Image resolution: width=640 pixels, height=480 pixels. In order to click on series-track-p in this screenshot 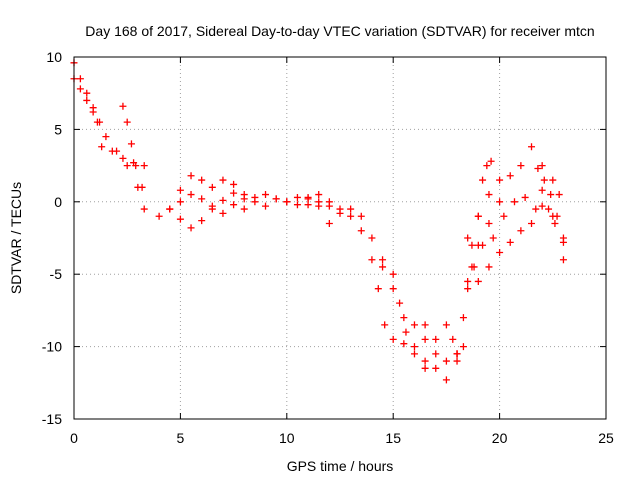, I will do `click(550, 205)`.